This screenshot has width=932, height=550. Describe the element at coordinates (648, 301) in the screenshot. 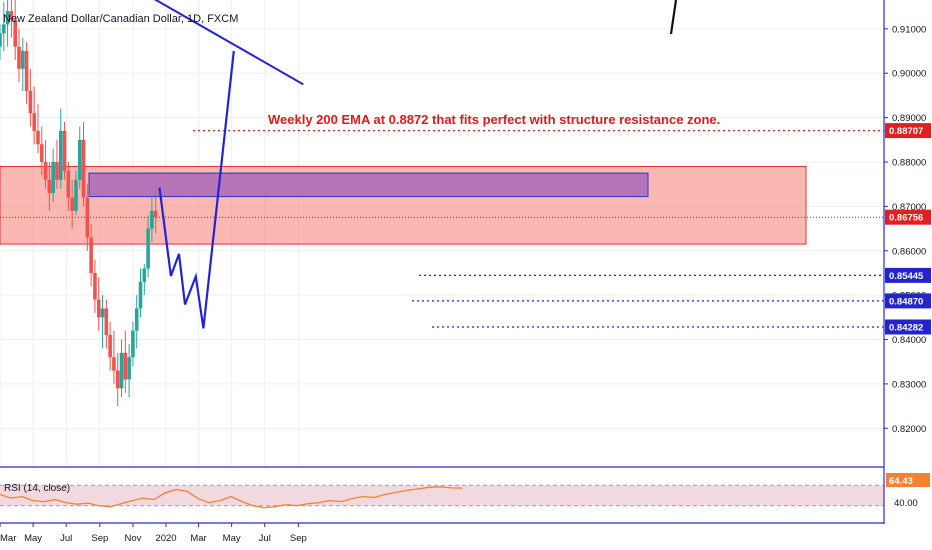

I see `support-levels` at that location.